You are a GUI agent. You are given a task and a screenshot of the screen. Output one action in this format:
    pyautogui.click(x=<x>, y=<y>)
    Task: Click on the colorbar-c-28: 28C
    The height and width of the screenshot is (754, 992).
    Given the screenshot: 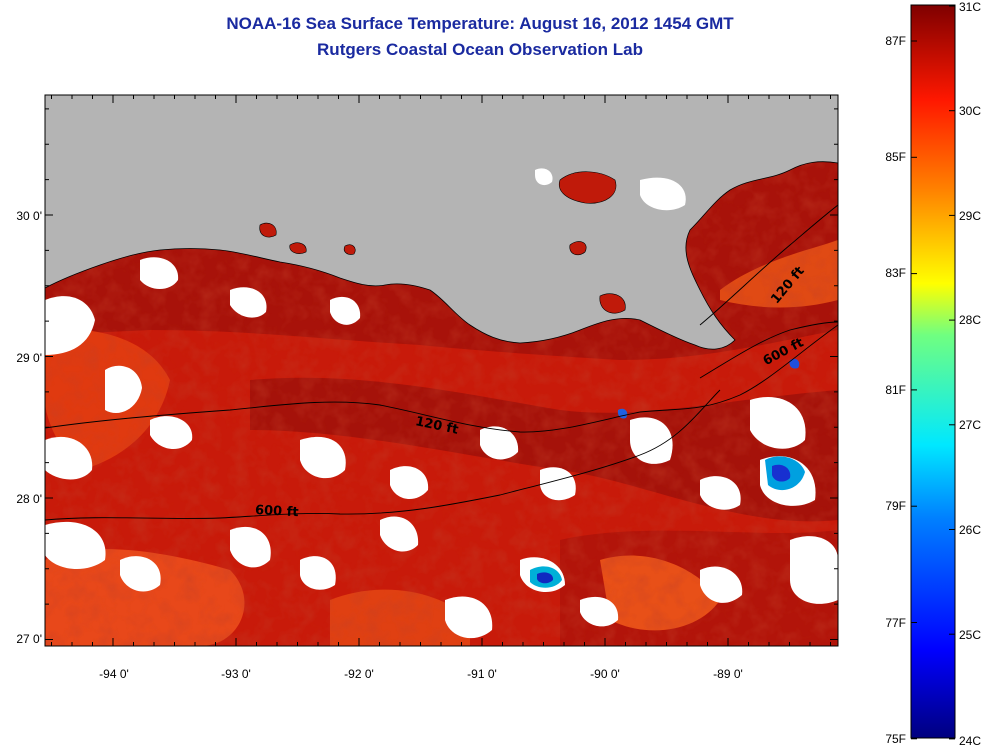 What is the action you would take?
    pyautogui.click(x=970, y=320)
    